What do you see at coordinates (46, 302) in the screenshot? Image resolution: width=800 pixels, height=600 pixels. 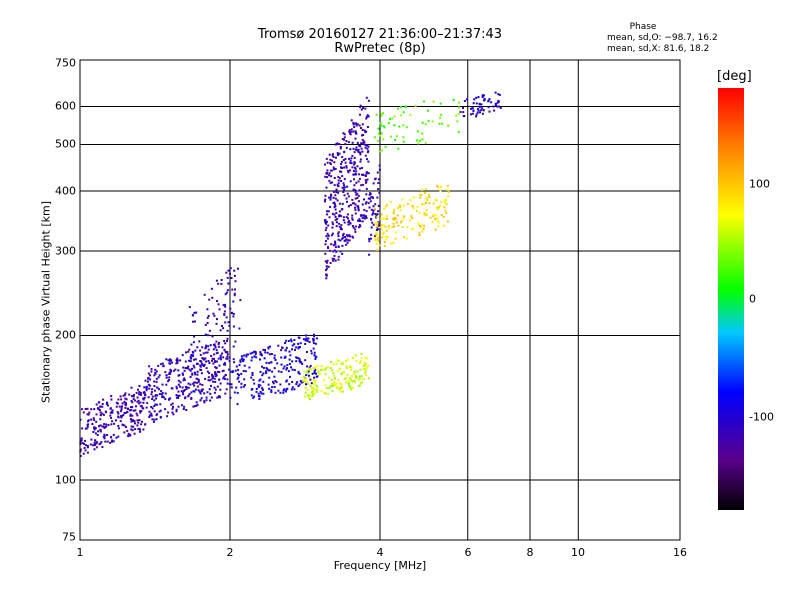 I see `y-axis-label: Stationary phase Virtual Height [km]` at bounding box center [46, 302].